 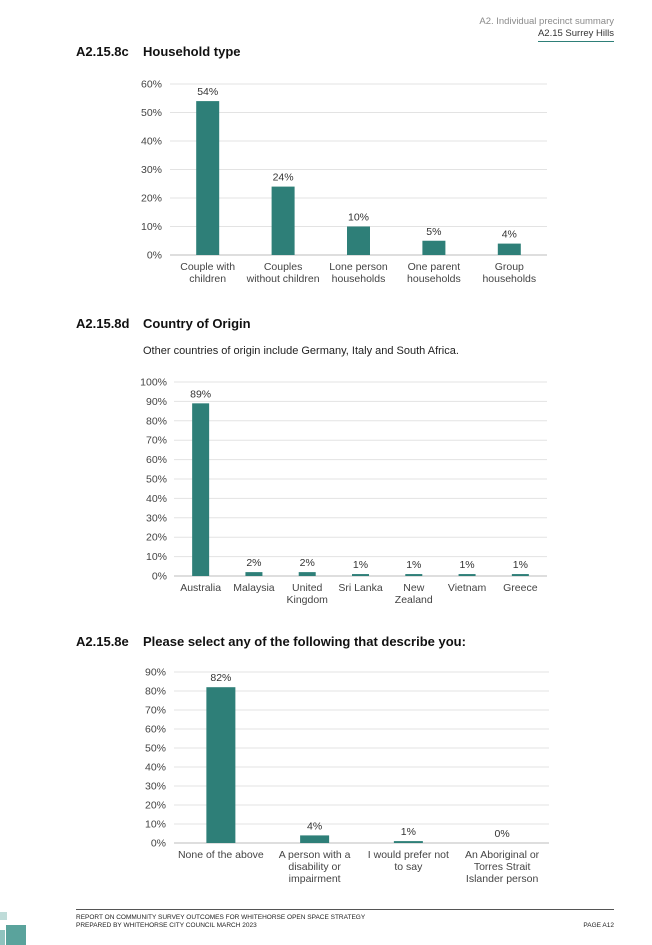 I want to click on category-label: Greece, so click(x=520, y=588).